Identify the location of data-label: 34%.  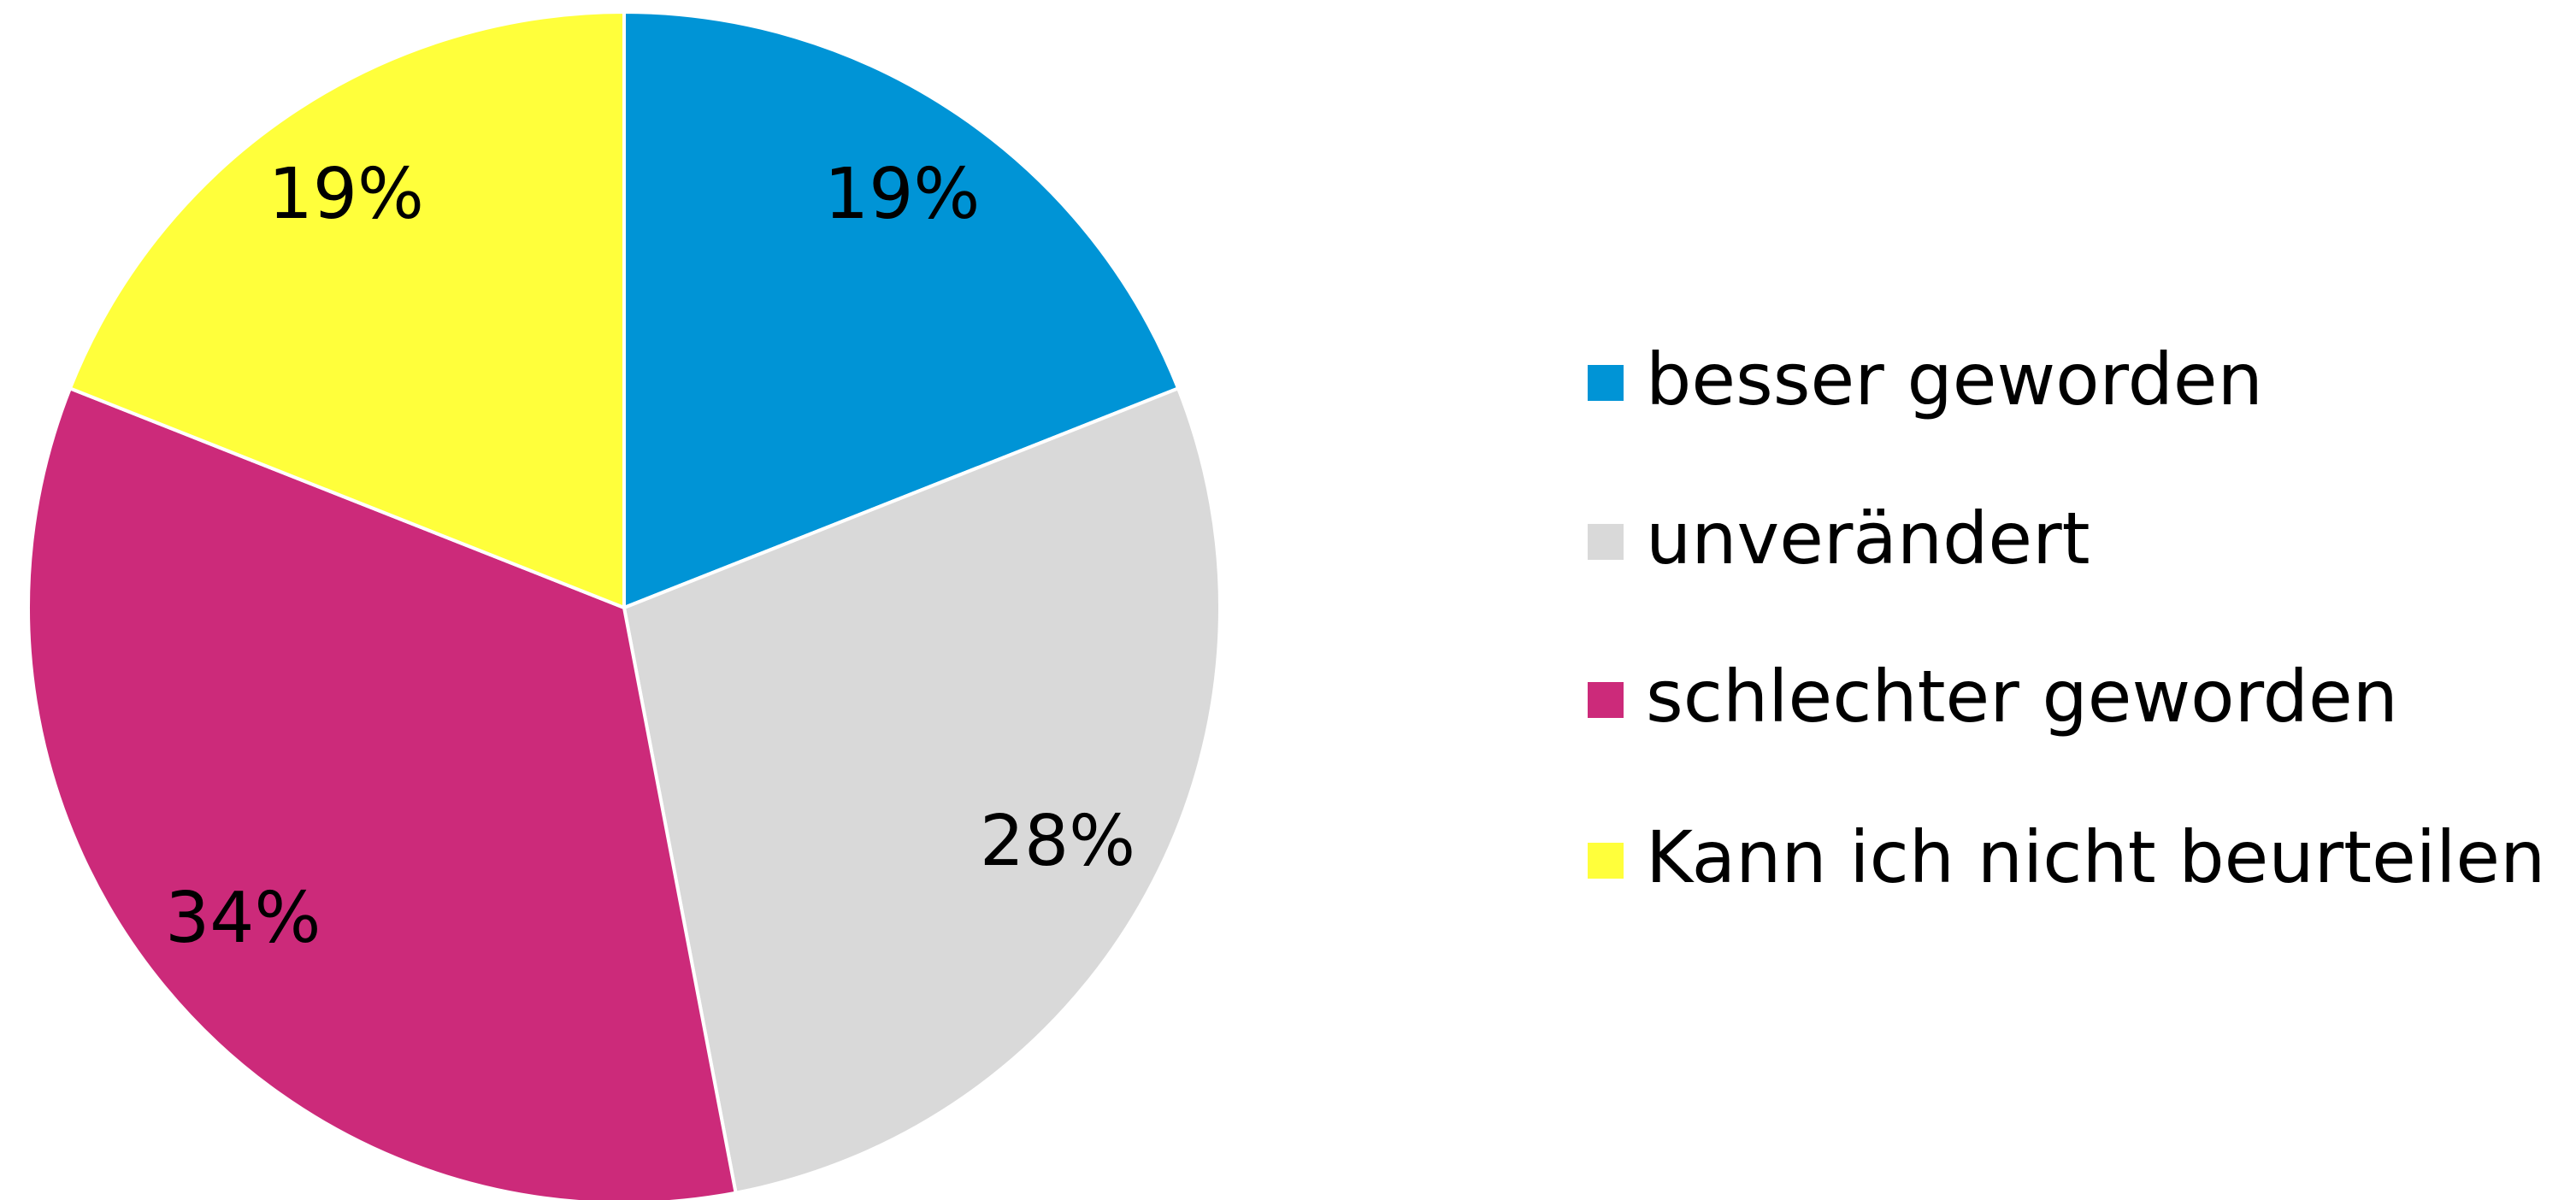
(243, 918).